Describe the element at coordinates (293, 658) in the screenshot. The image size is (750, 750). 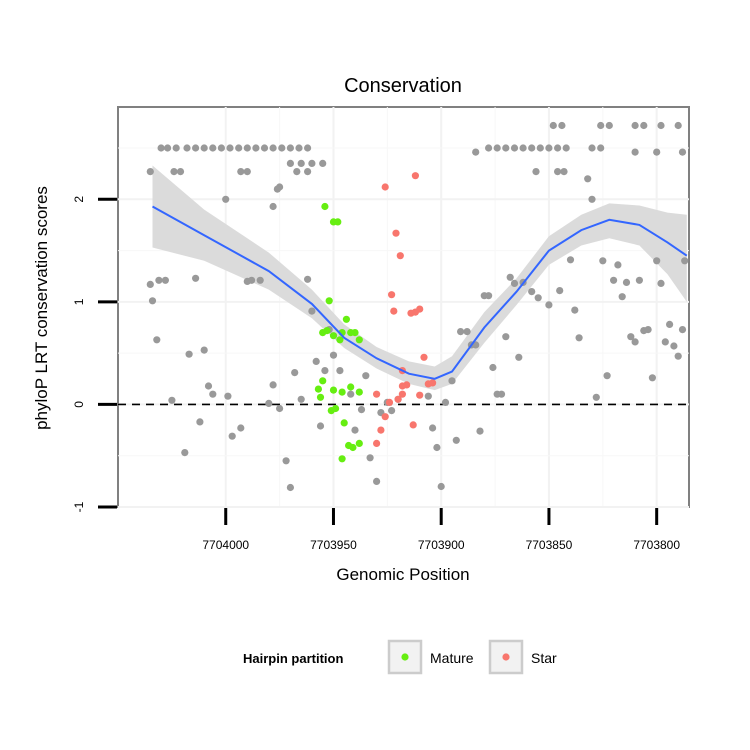
I see `legend-title: Hairpin partition` at that location.